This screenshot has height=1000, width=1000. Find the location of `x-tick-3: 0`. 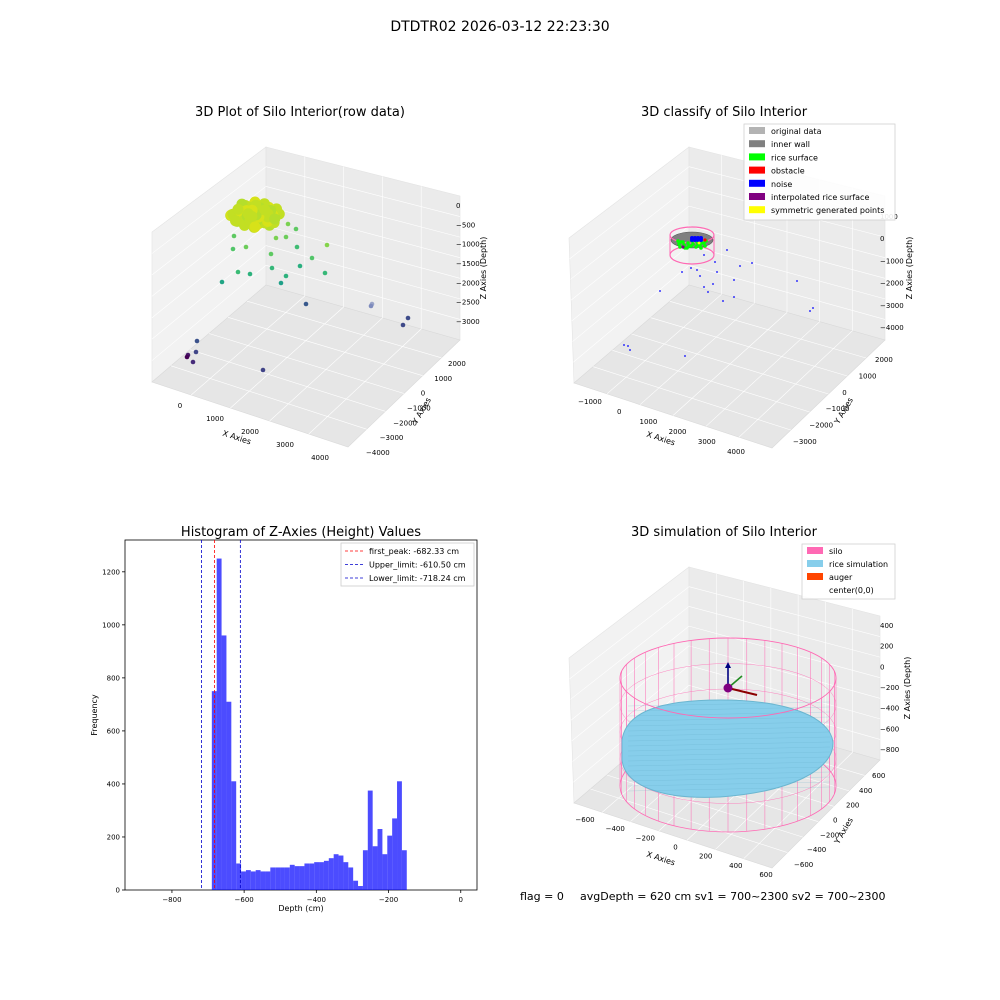

x-tick-3: 0 is located at coordinates (675, 848).